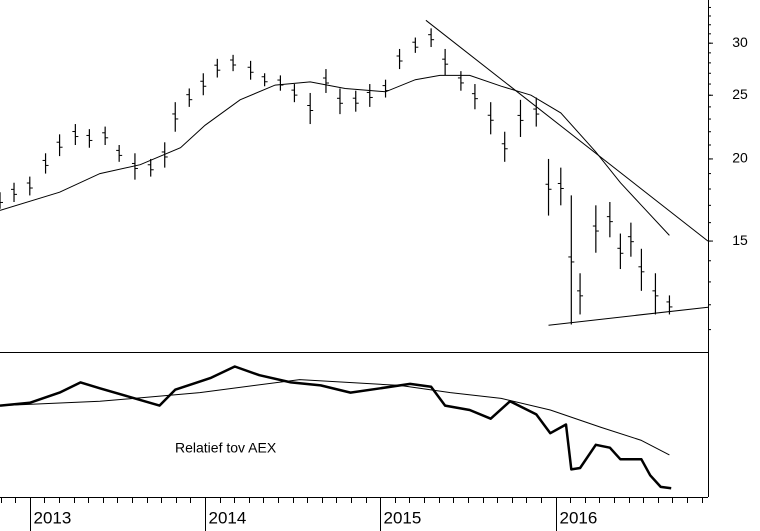 This screenshot has height=531, width=760. I want to click on trend-line, so click(628, 316).